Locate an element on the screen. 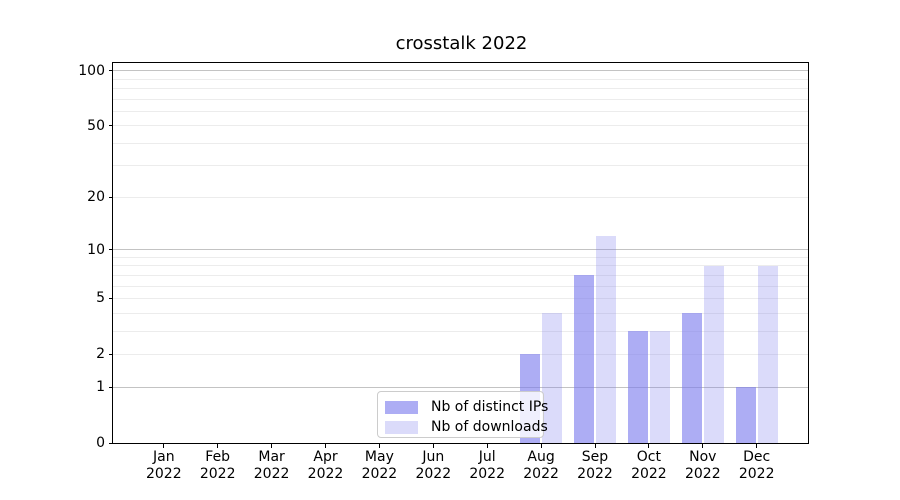 The height and width of the screenshot is (500, 900). y-tick-label: 10 is located at coordinates (96, 249).